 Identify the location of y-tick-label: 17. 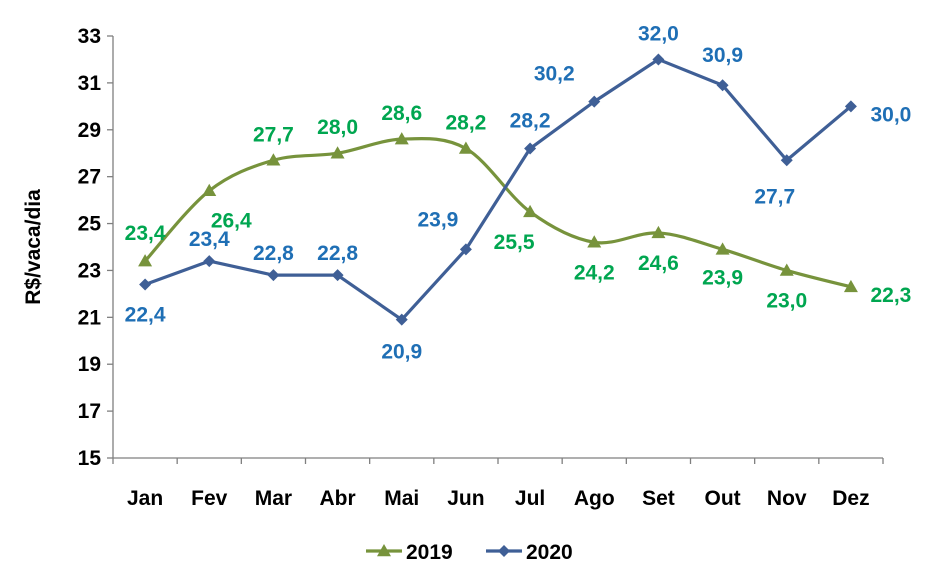
(89, 411).